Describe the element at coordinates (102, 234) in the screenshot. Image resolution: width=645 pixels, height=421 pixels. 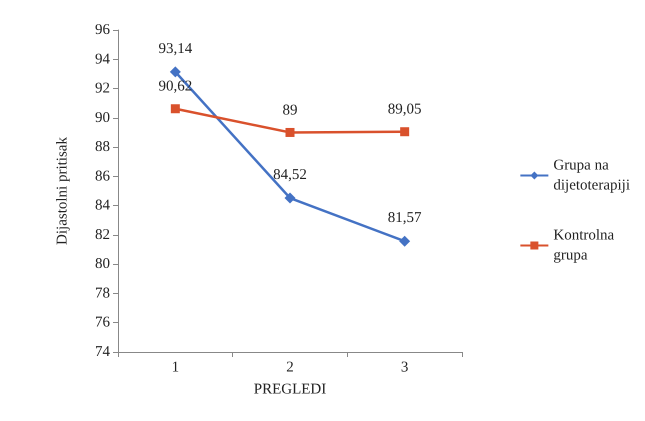
I see `y-tick-label: 82` at that location.